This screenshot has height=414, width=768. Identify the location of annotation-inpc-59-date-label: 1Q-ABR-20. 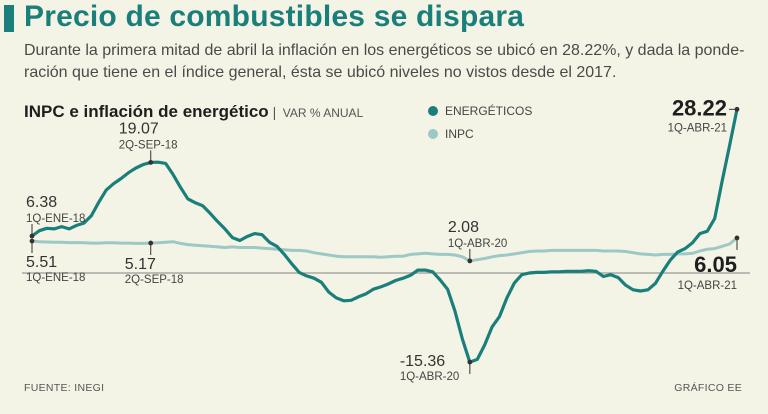
(477, 244).